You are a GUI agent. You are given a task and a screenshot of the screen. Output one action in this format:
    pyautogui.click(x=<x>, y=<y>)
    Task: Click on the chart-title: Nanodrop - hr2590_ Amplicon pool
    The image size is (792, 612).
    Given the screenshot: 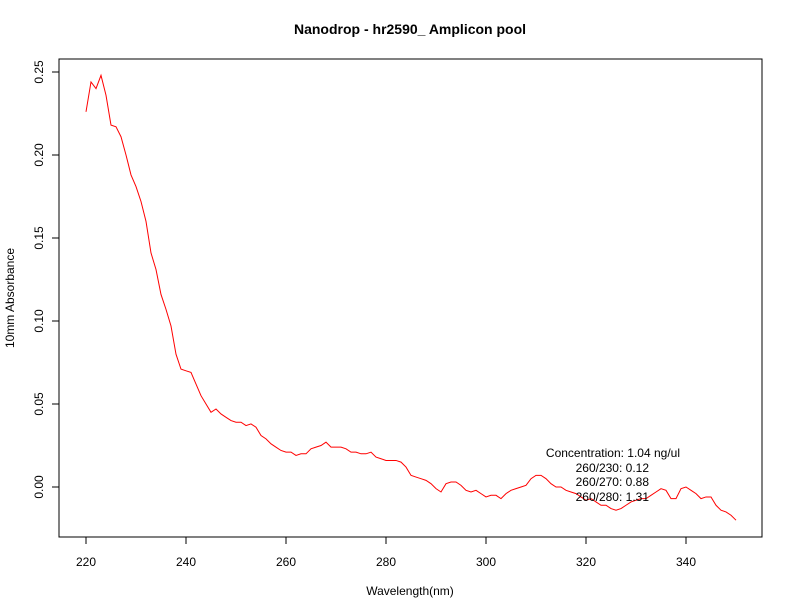 What is the action you would take?
    pyautogui.click(x=410, y=29)
    